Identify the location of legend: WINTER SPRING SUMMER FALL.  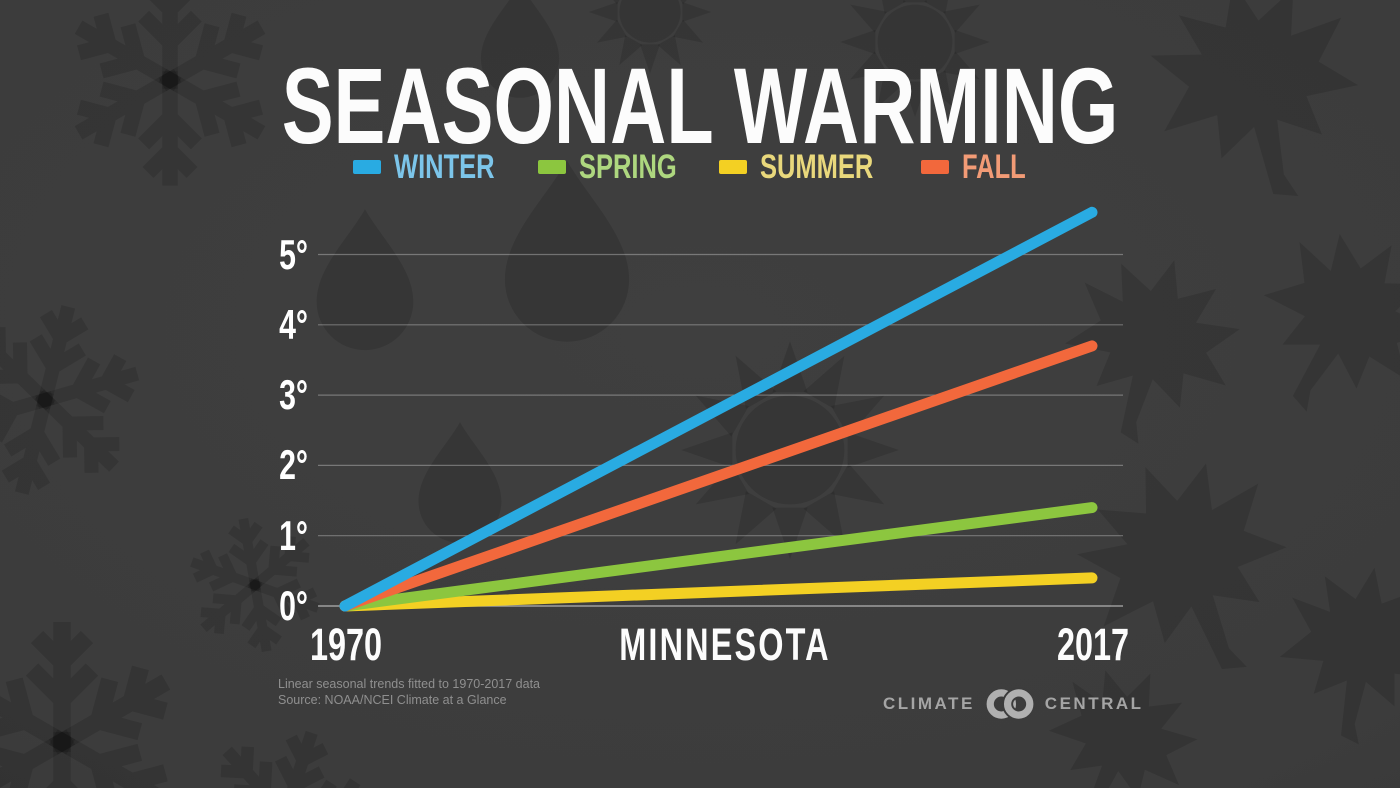
(700, 167).